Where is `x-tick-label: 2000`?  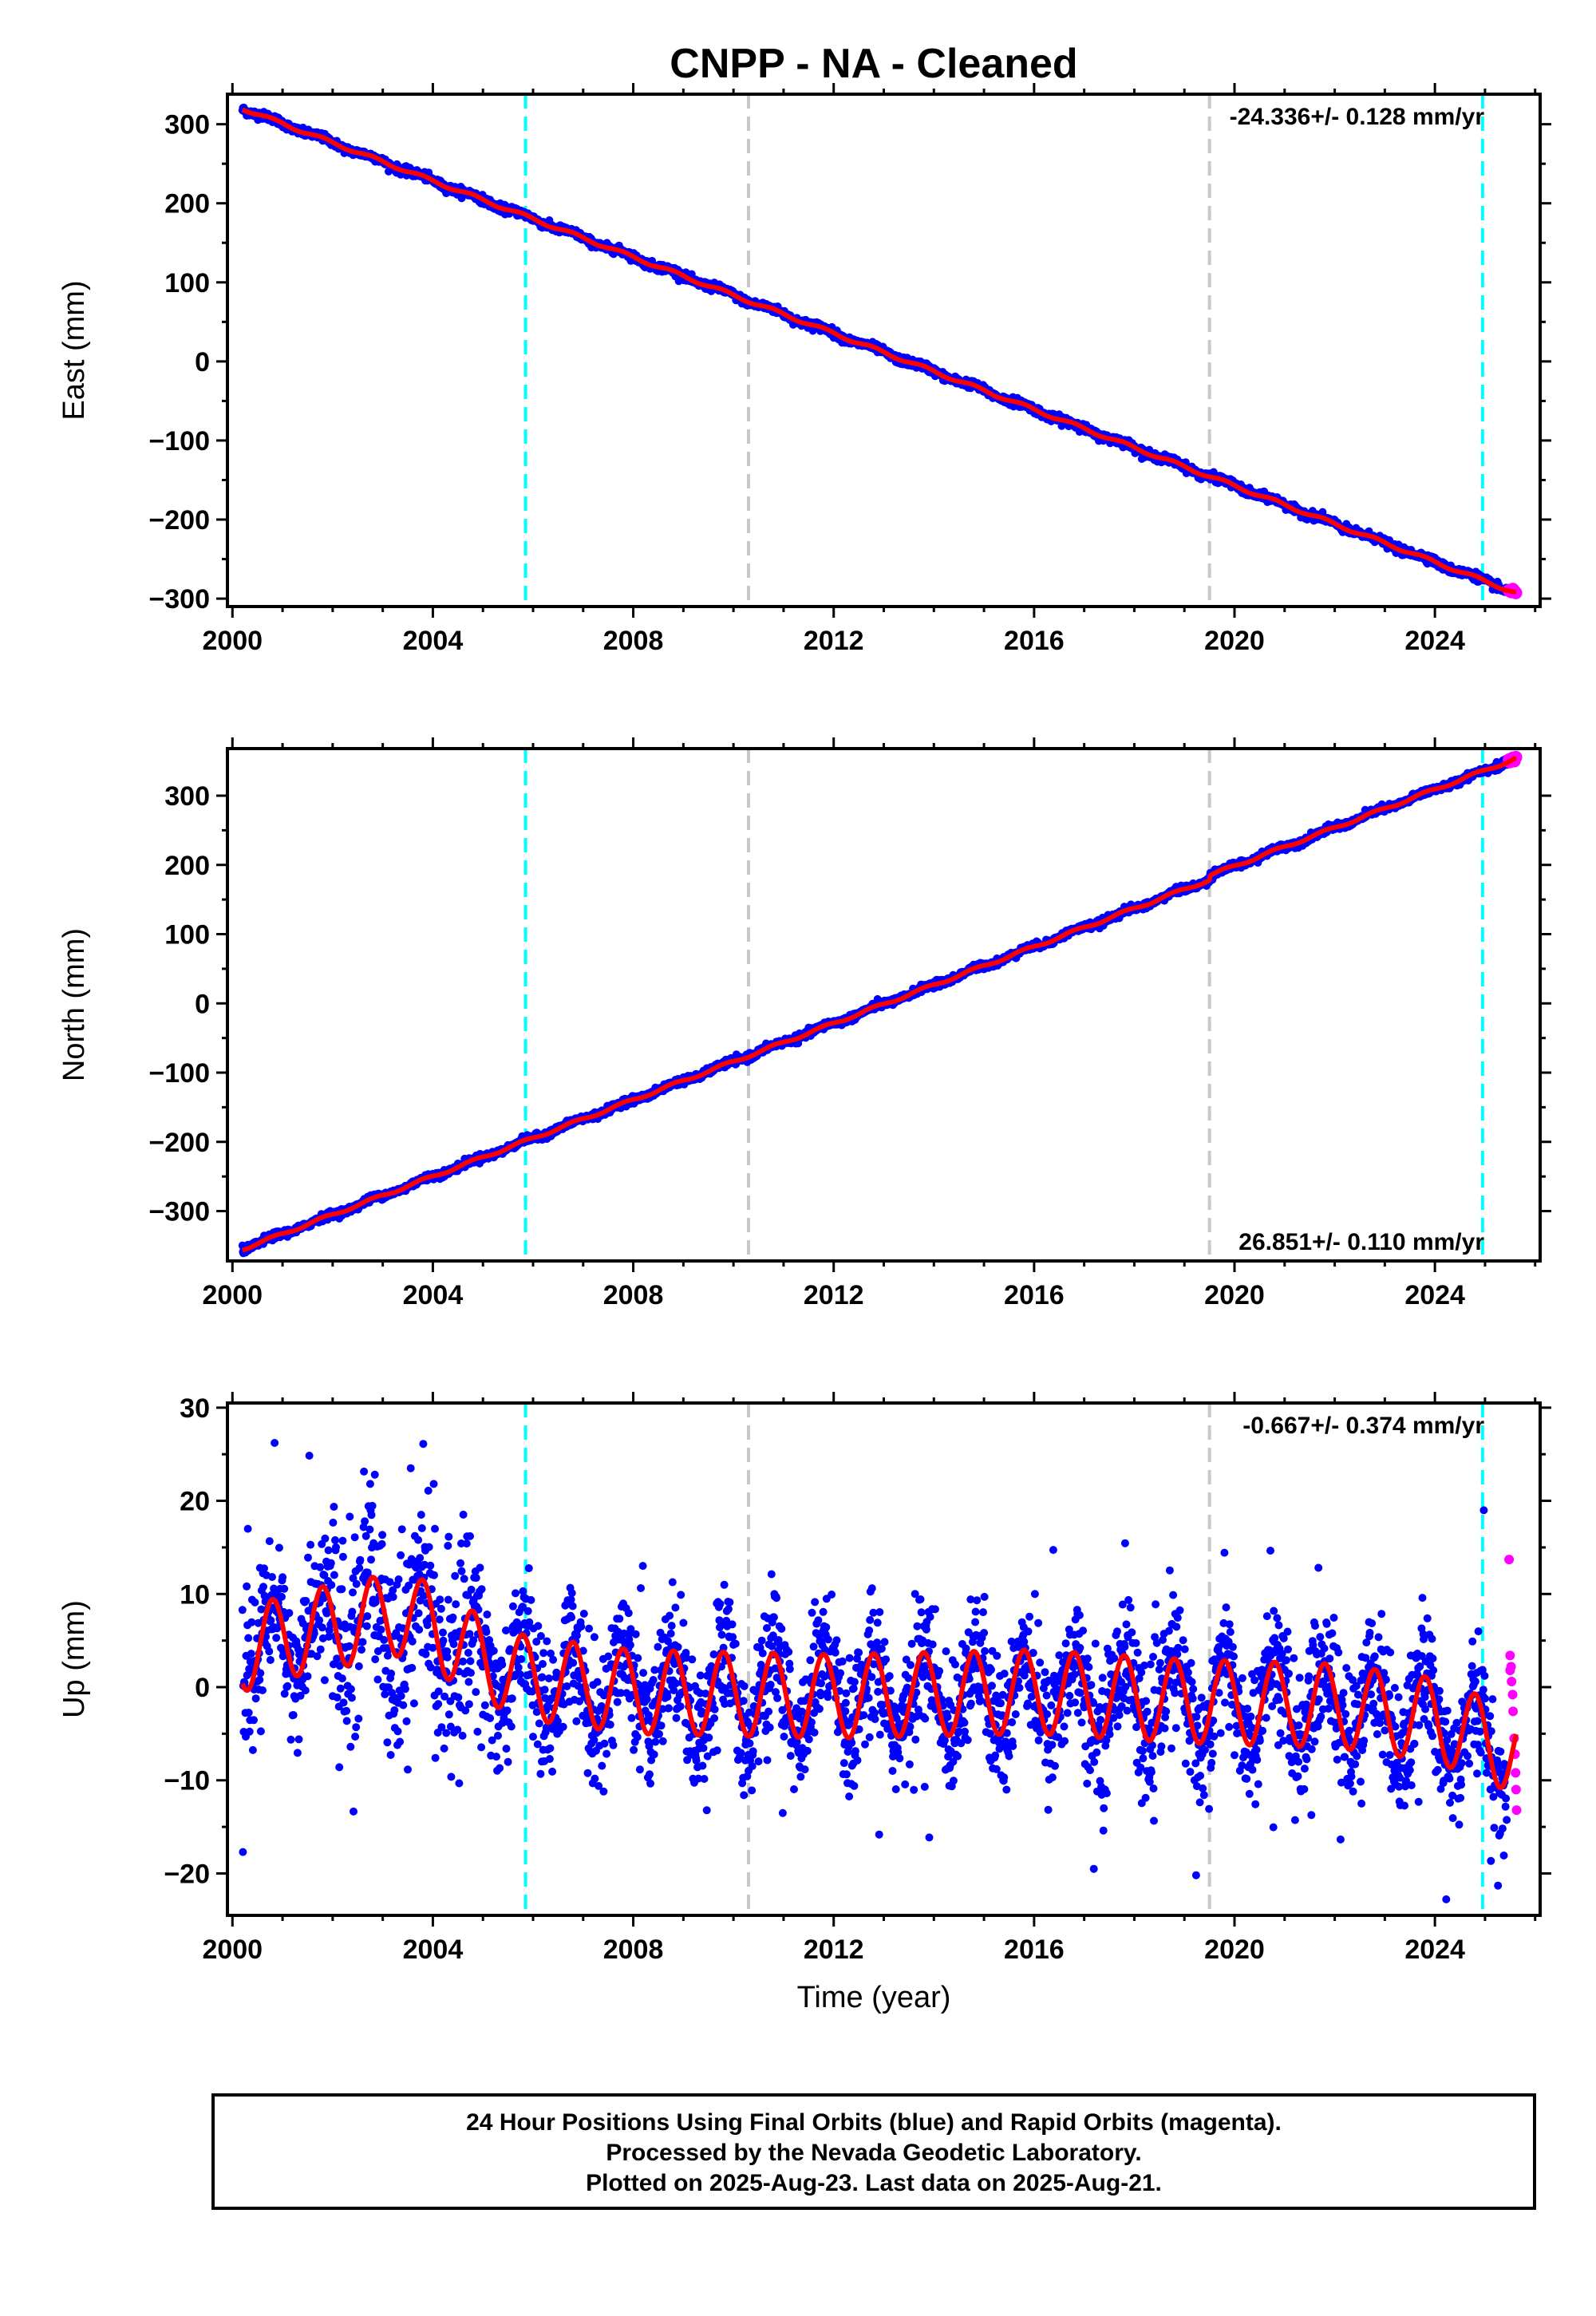 x-tick-label: 2000 is located at coordinates (232, 641).